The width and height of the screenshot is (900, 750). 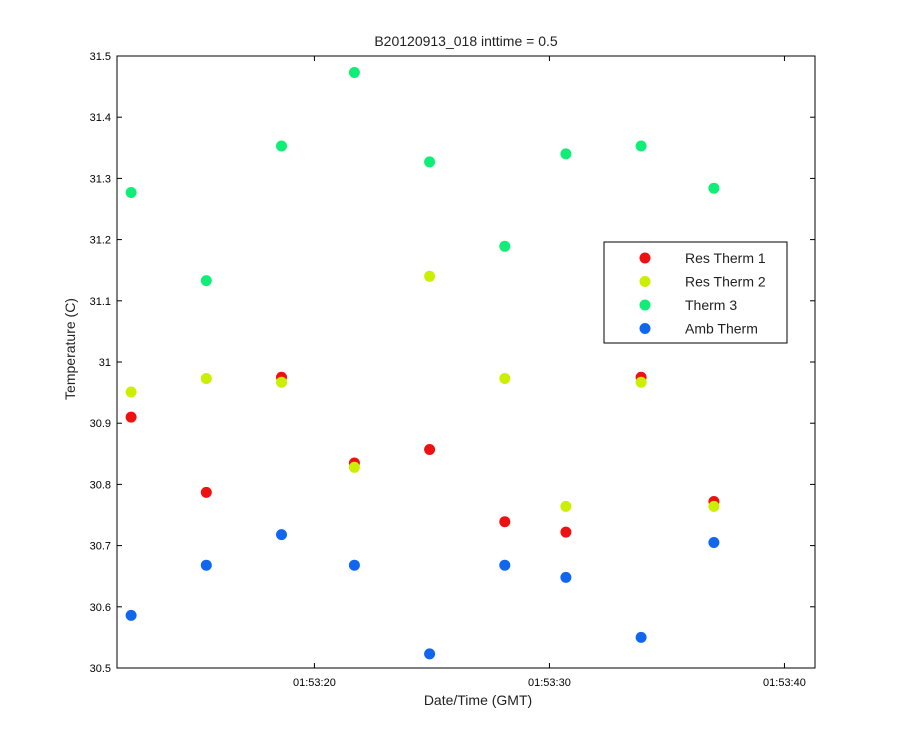 I want to click on y-tick-label: 31.1, so click(x=100, y=302).